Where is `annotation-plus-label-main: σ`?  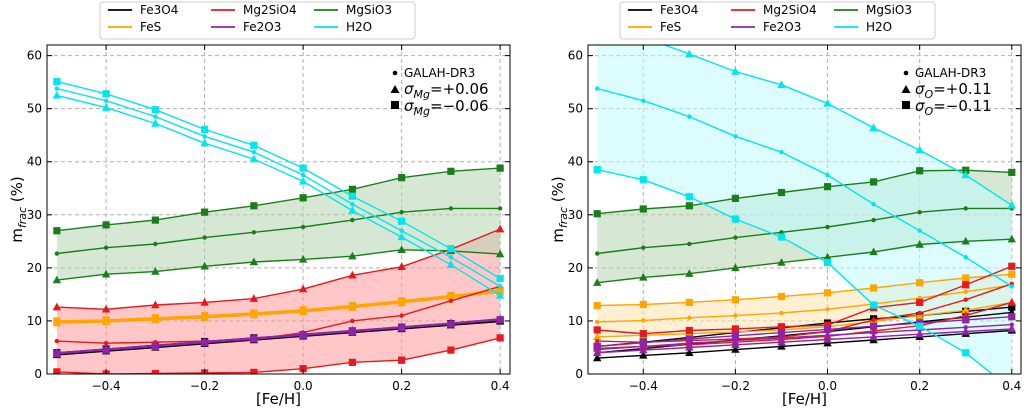
annotation-plus-label-main: σ is located at coordinates (409, 89).